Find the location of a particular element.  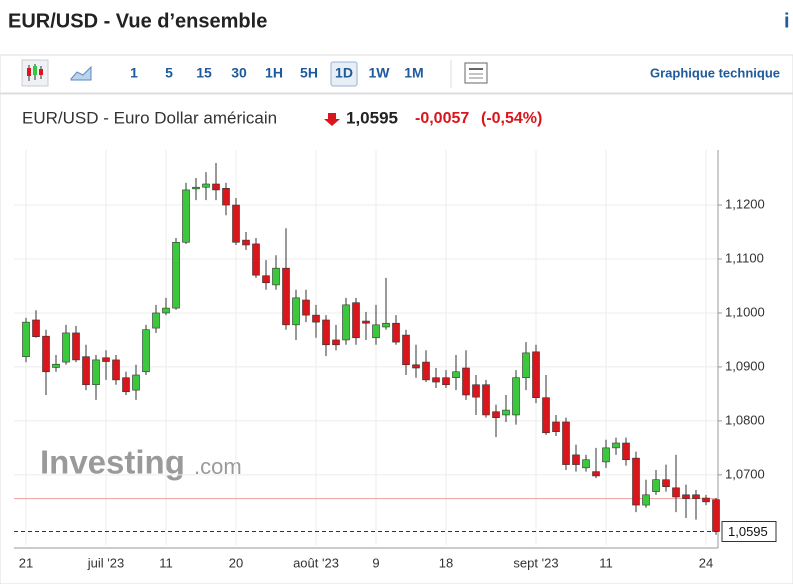

price-change-pct: (-0,54%) is located at coordinates (511, 118).